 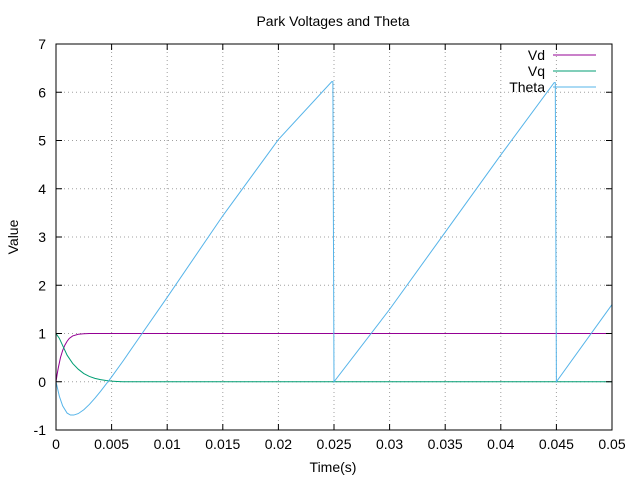 I want to click on legend-label-vd: Vd, so click(x=536, y=55).